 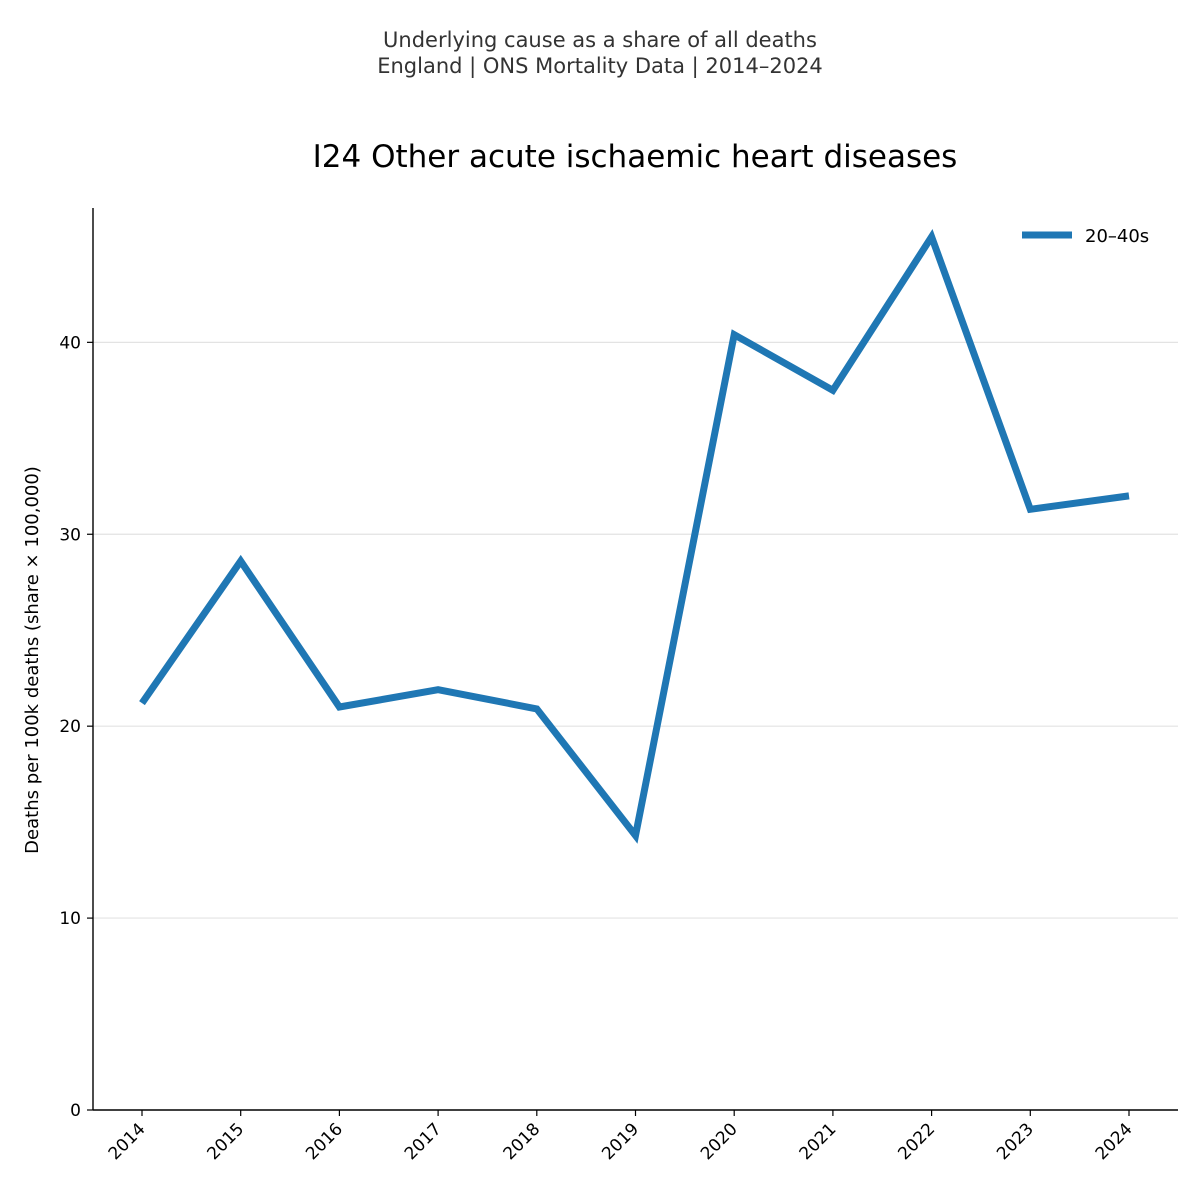 What do you see at coordinates (75, 1111) in the screenshot?
I see `y-tick-label-0: 0` at bounding box center [75, 1111].